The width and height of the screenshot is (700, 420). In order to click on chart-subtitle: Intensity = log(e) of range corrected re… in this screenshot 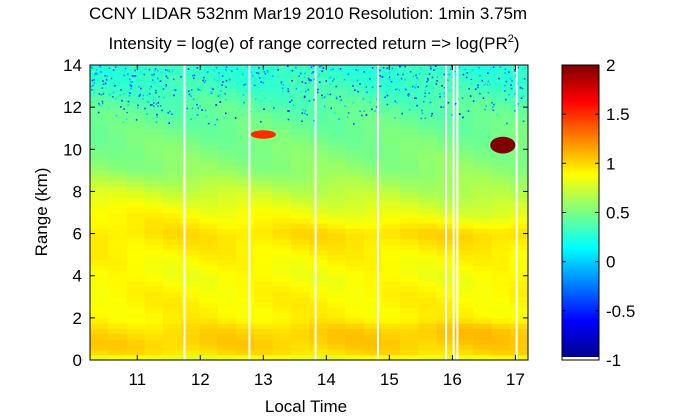, I will do `click(313, 43)`.